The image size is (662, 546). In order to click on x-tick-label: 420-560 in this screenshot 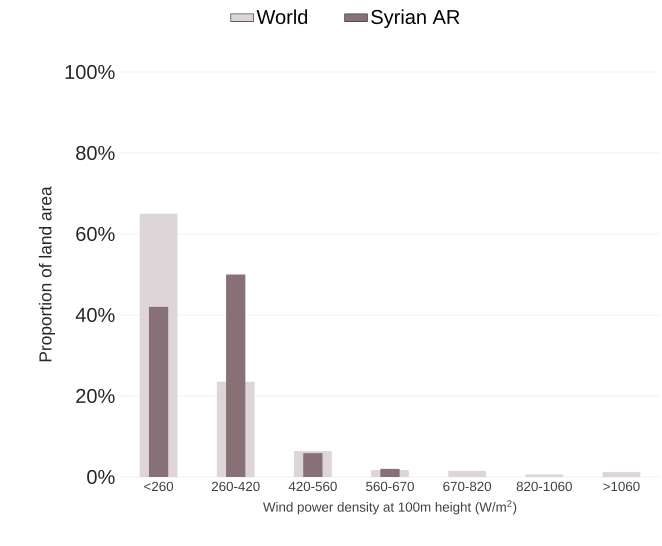, I will do `click(312, 487)`.